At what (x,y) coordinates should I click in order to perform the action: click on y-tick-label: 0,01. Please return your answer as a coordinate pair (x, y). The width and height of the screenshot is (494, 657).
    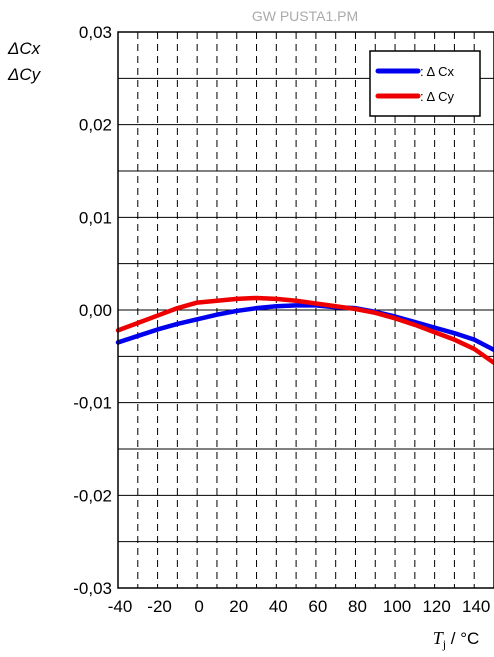
    Looking at the image, I should click on (95, 217).